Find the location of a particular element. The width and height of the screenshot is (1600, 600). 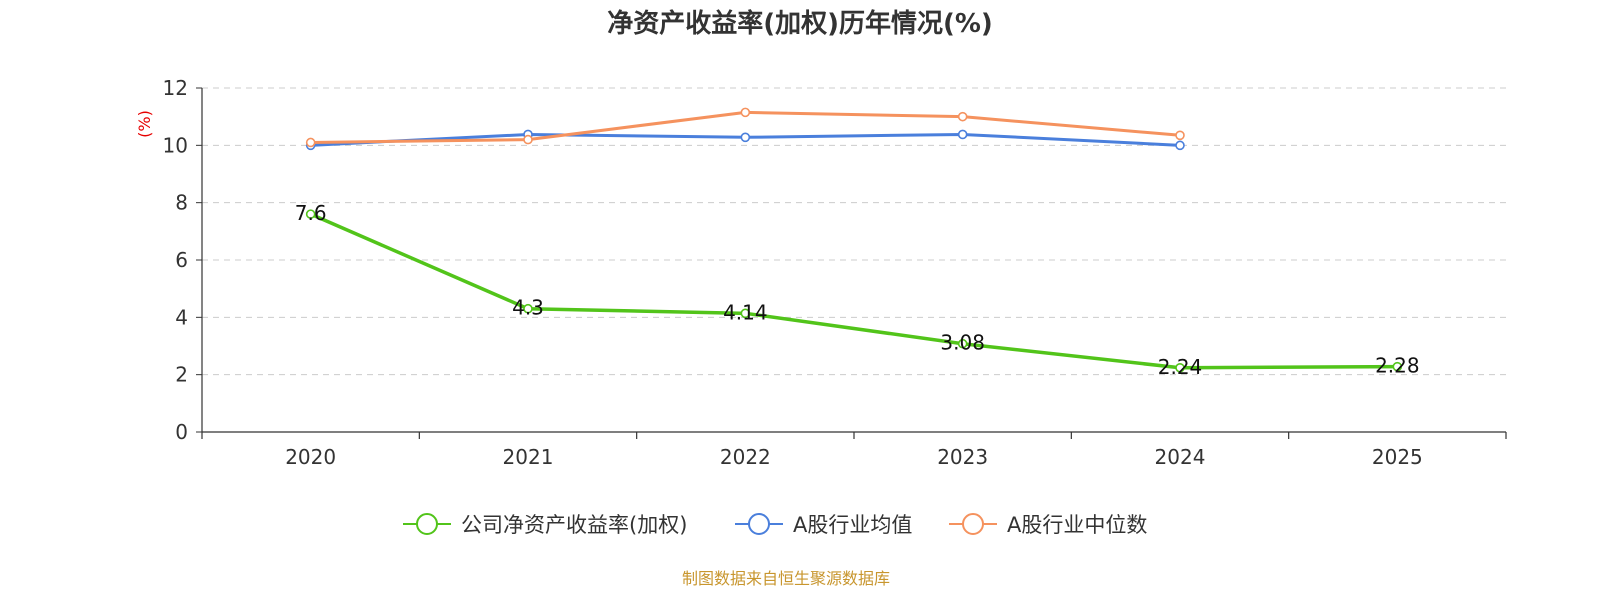

x-tick-label: 2023 is located at coordinates (962, 457).